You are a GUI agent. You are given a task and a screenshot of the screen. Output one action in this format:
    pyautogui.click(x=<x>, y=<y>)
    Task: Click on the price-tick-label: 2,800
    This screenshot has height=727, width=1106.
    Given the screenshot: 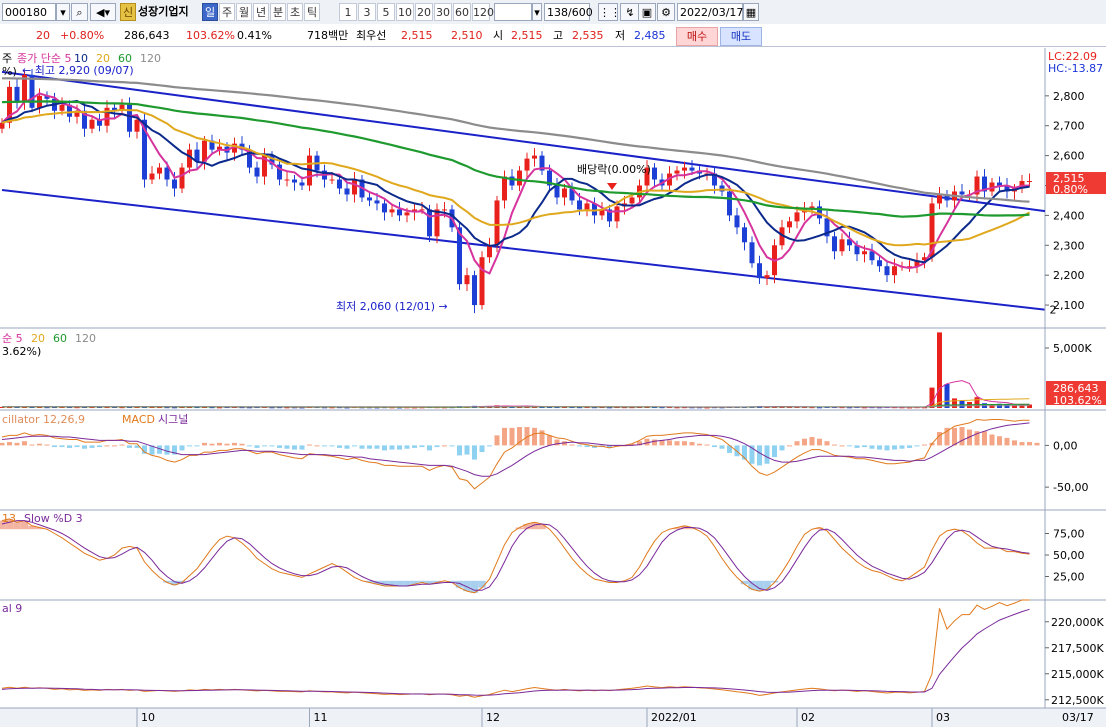 What is the action you would take?
    pyautogui.click(x=1069, y=96)
    